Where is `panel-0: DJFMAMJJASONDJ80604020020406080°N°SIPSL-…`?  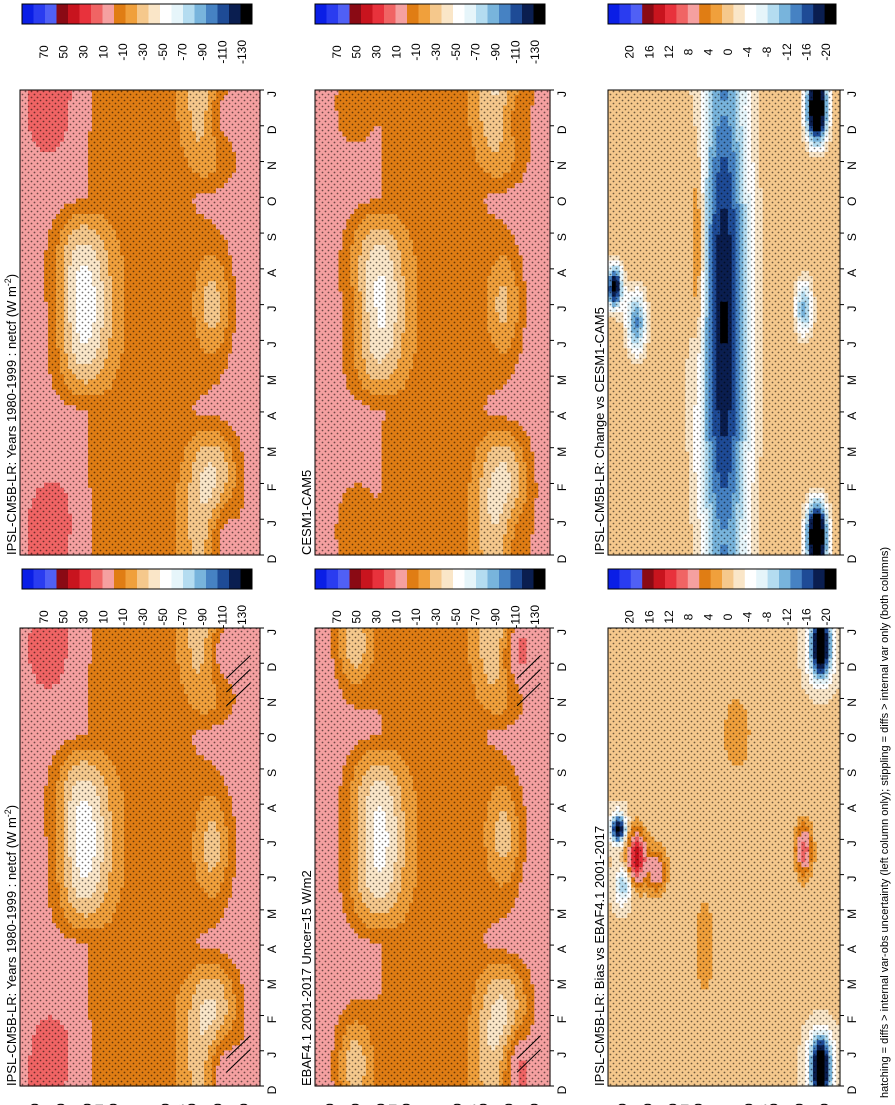
panel-0: DJFMAMJJASONDJ80604020020406080°N°SIPSL-… is located at coordinates (141, 866).